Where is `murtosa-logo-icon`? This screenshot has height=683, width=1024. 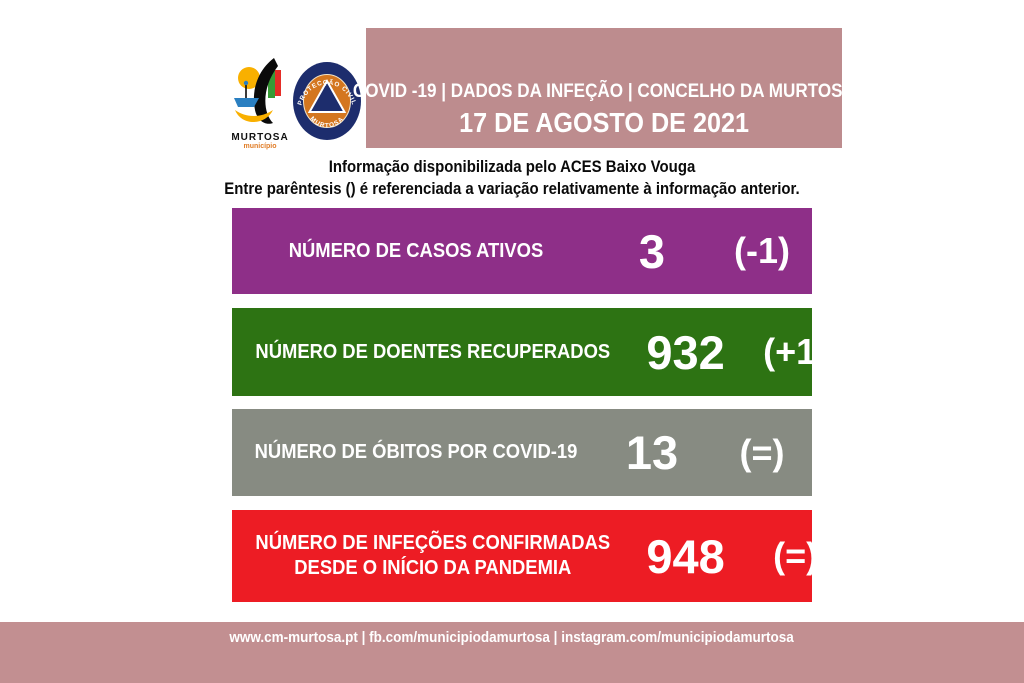
murtosa-logo-icon is located at coordinates (257, 91).